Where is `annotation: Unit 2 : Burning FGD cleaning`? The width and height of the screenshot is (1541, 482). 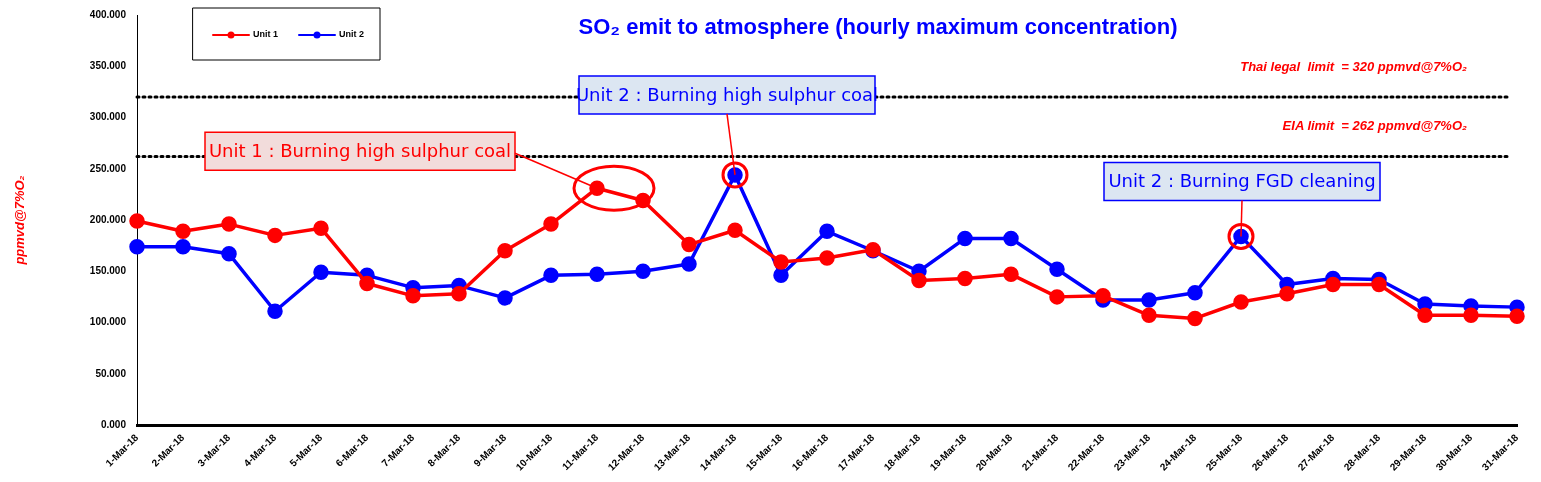 annotation: Unit 2 : Burning FGD cleaning is located at coordinates (1242, 181).